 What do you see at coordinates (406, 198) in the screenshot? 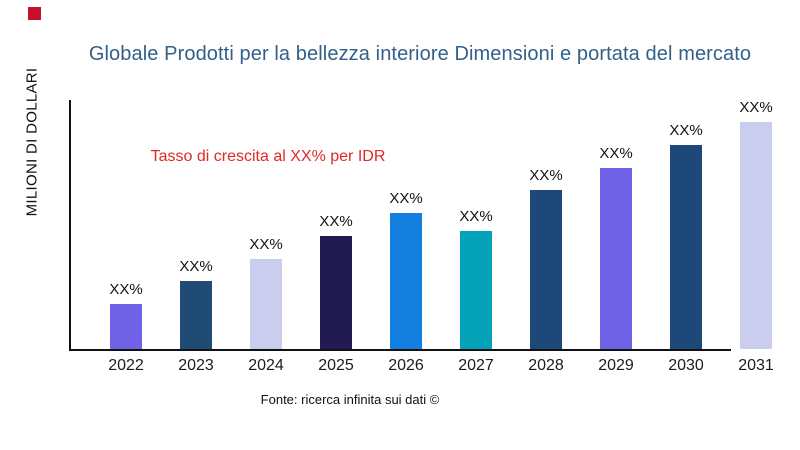
I see `bar-value-label-2026: XX%` at bounding box center [406, 198].